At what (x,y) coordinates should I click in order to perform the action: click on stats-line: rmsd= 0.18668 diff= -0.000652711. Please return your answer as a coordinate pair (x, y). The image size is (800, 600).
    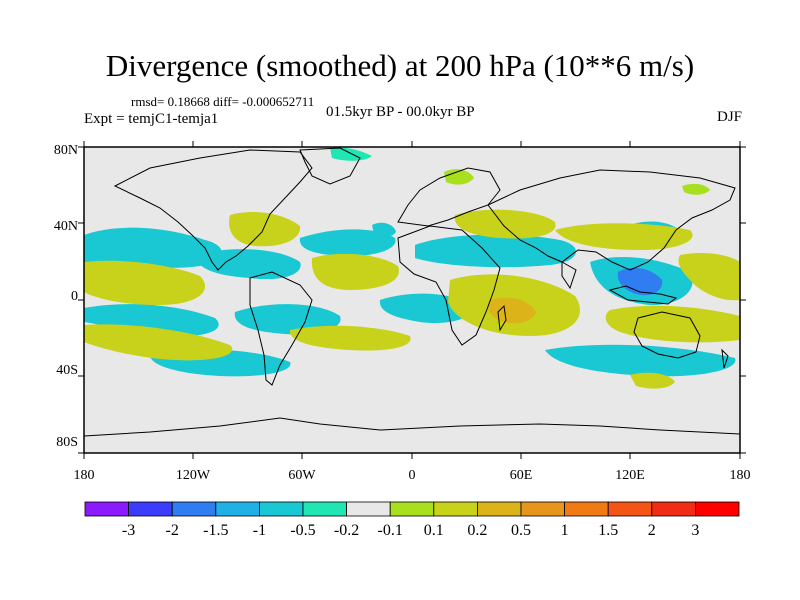
    Looking at the image, I should click on (223, 101).